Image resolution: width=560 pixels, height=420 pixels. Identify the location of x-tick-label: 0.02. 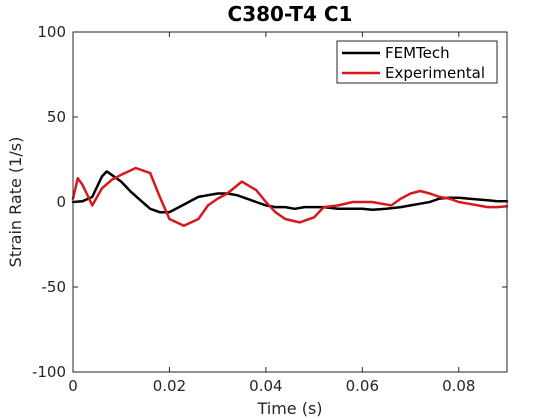
(169, 386).